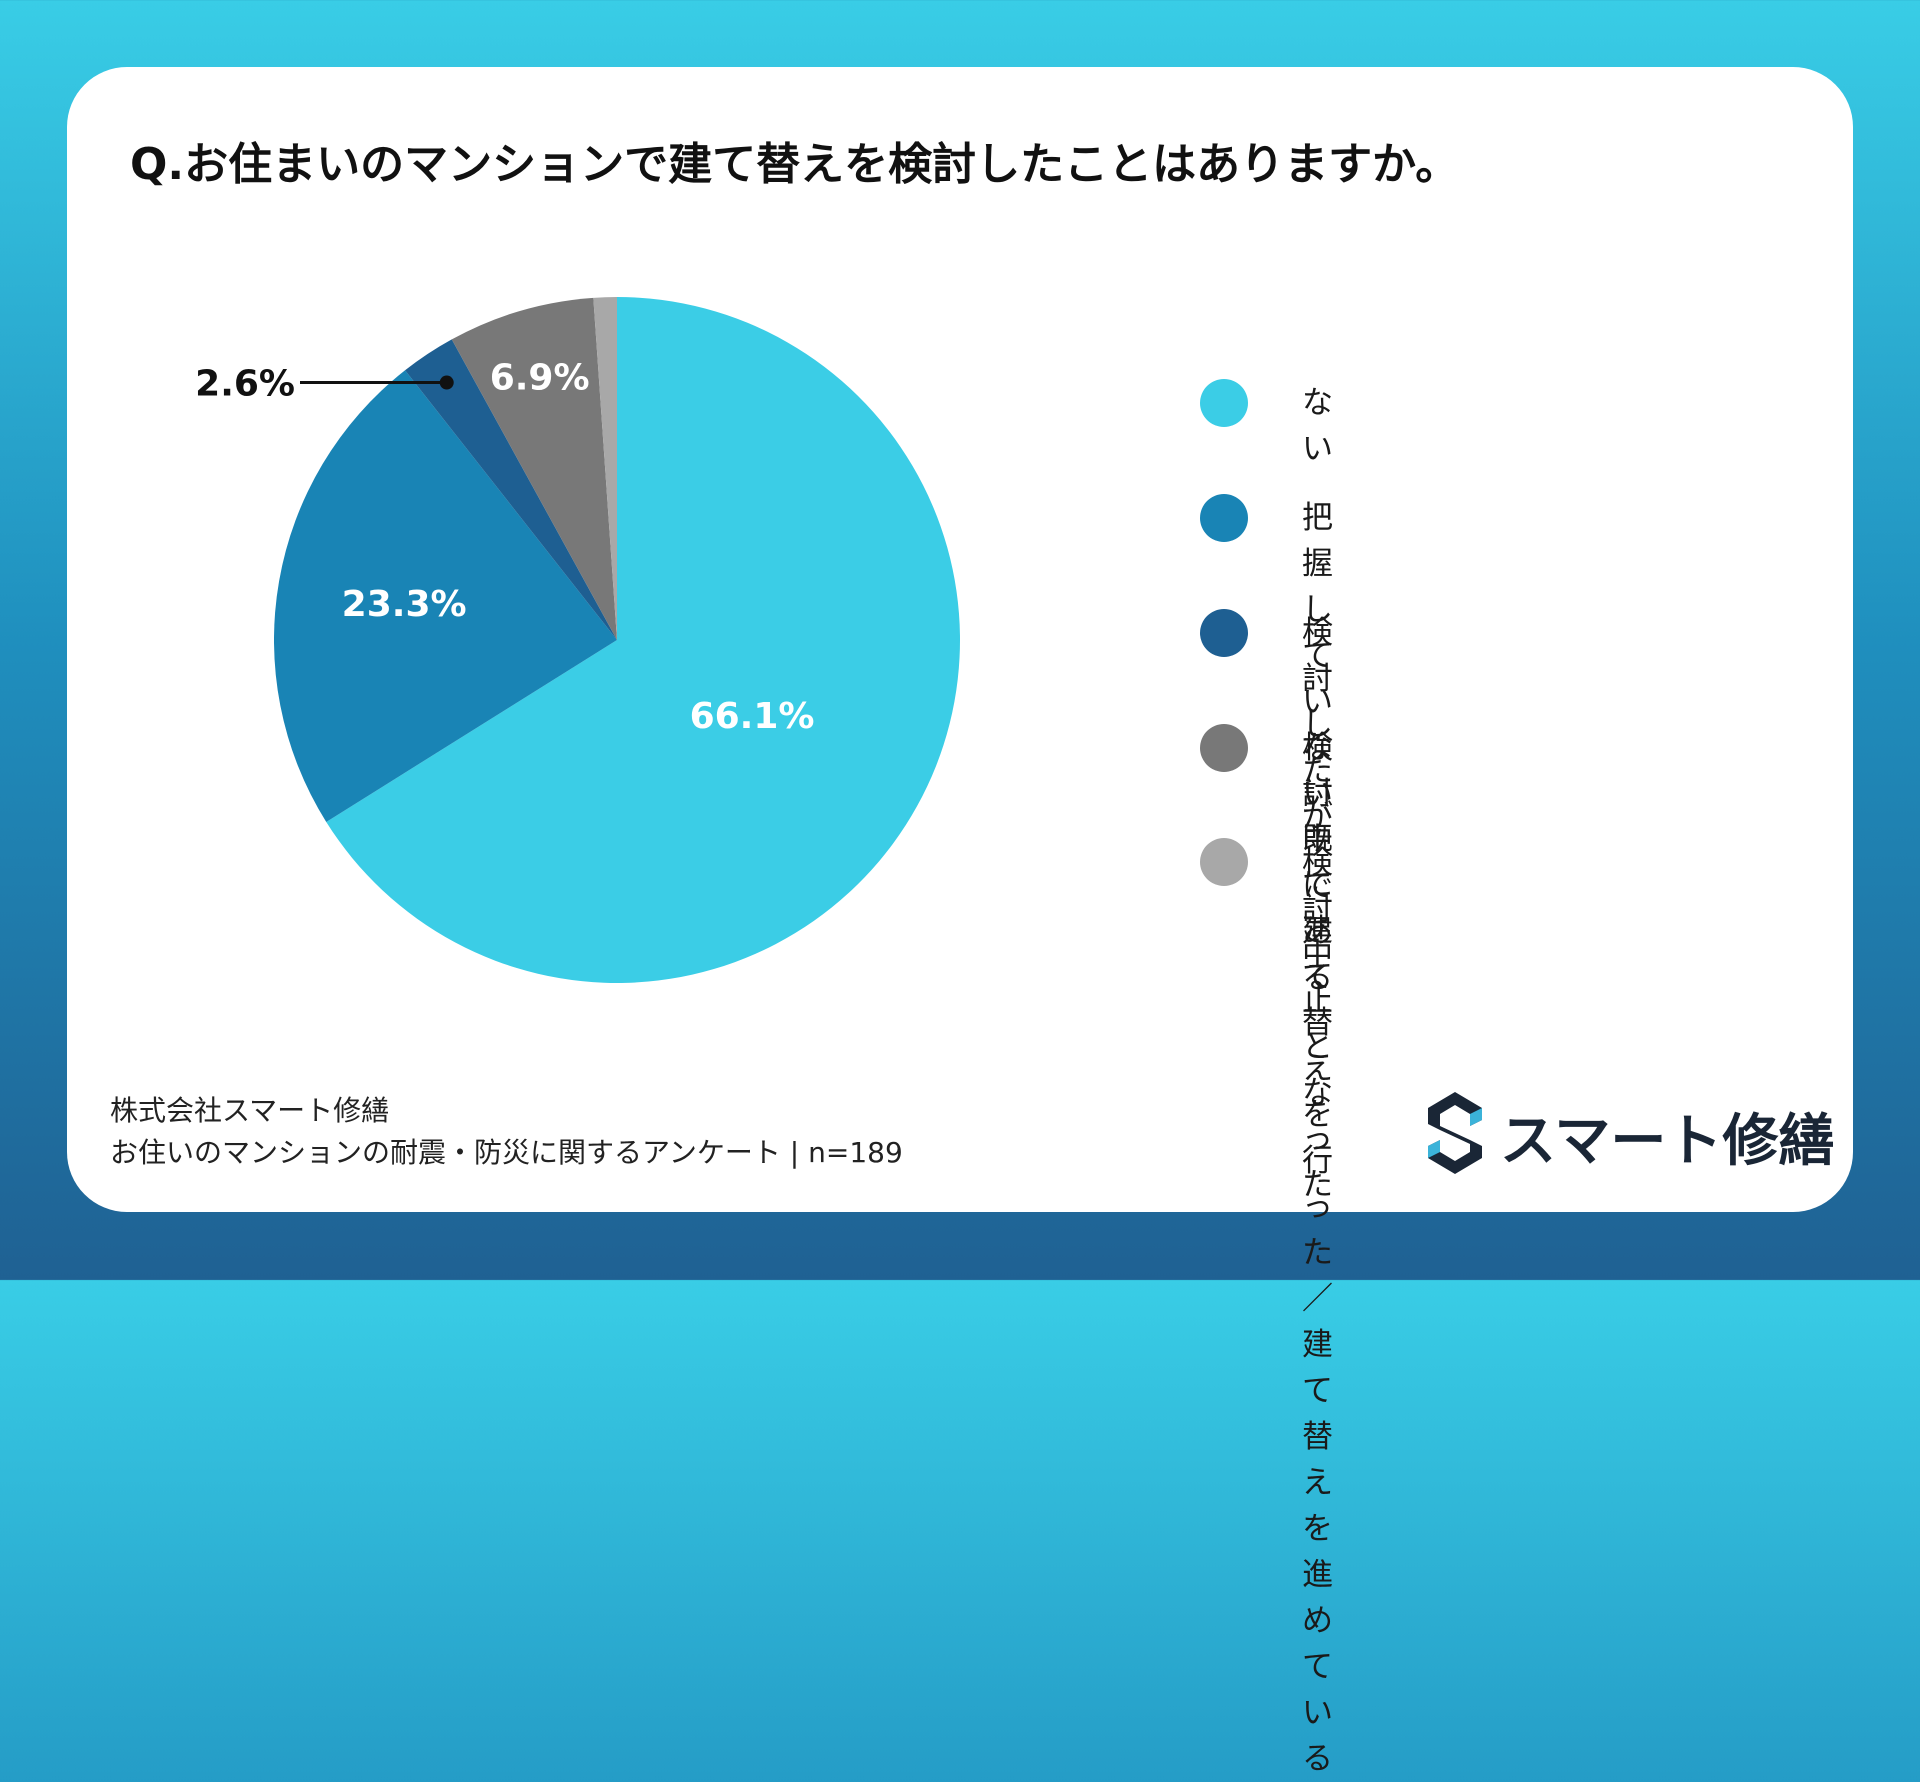 This screenshot has width=1920, height=1782. Describe the element at coordinates (404, 604) in the screenshot. I see `data-label-1: 23.3%` at that location.